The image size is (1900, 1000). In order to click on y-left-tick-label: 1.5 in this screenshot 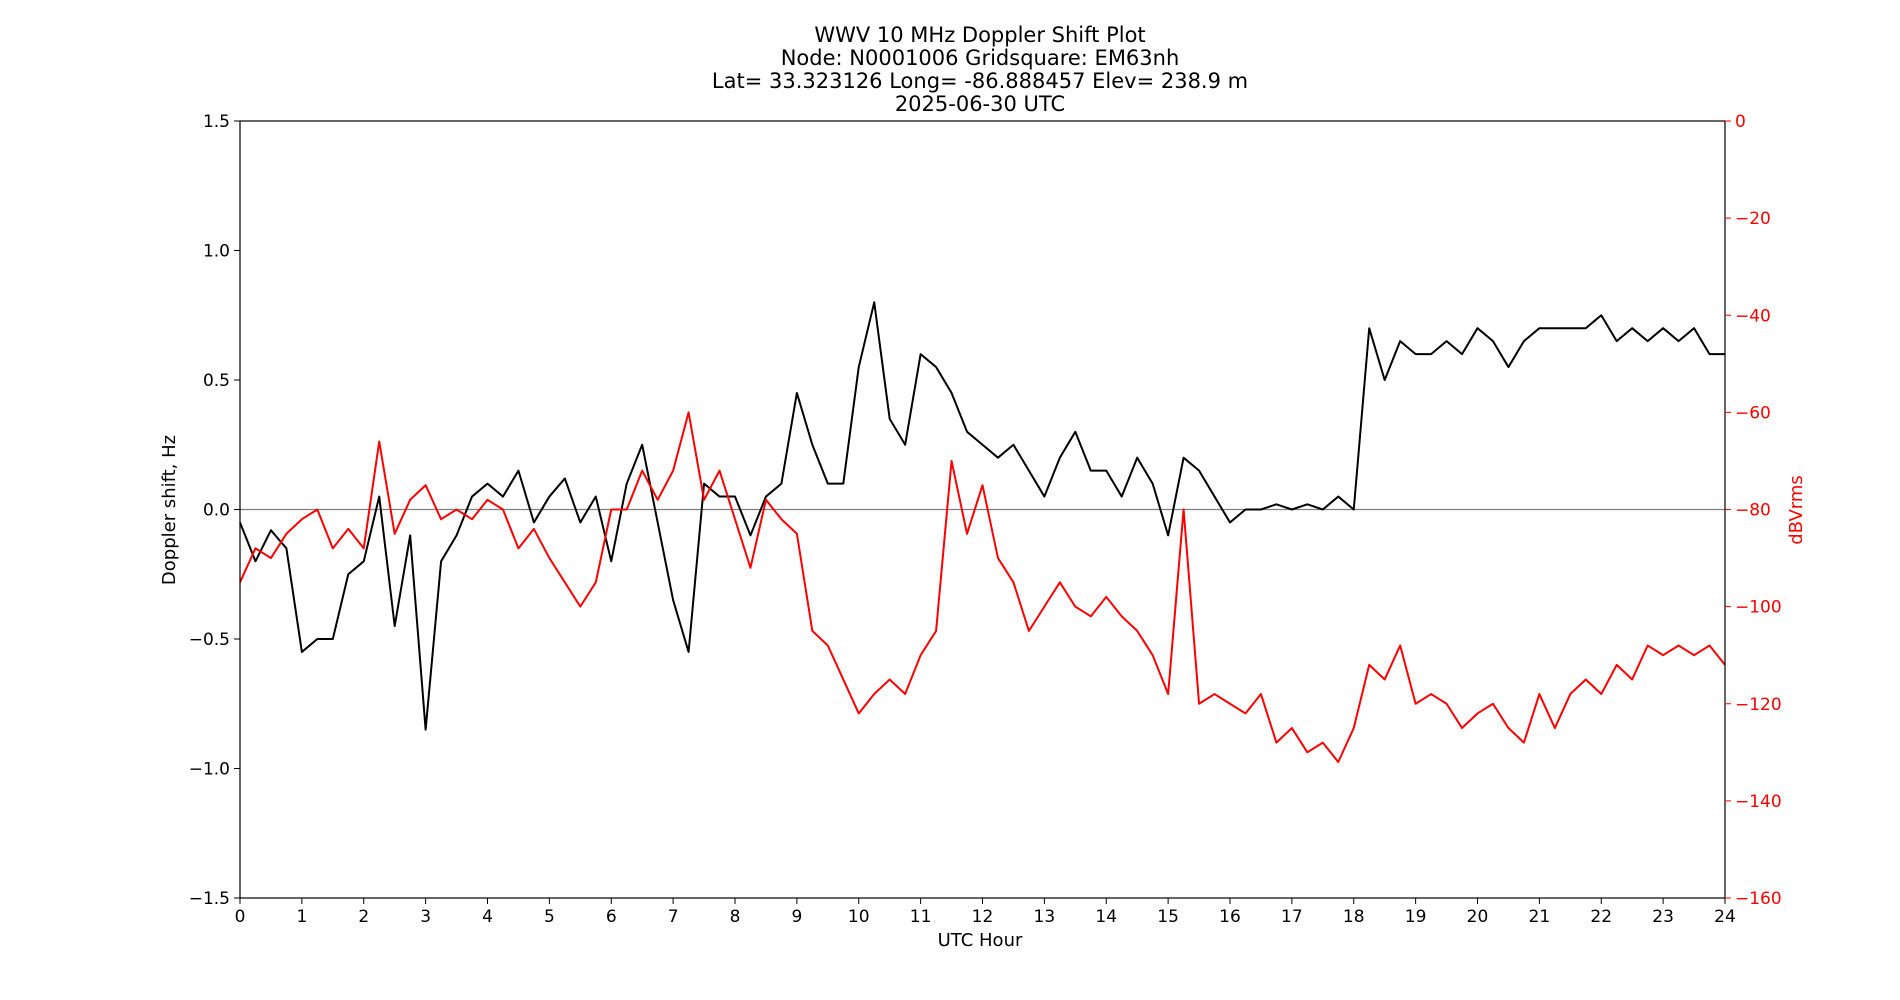, I will do `click(216, 122)`.